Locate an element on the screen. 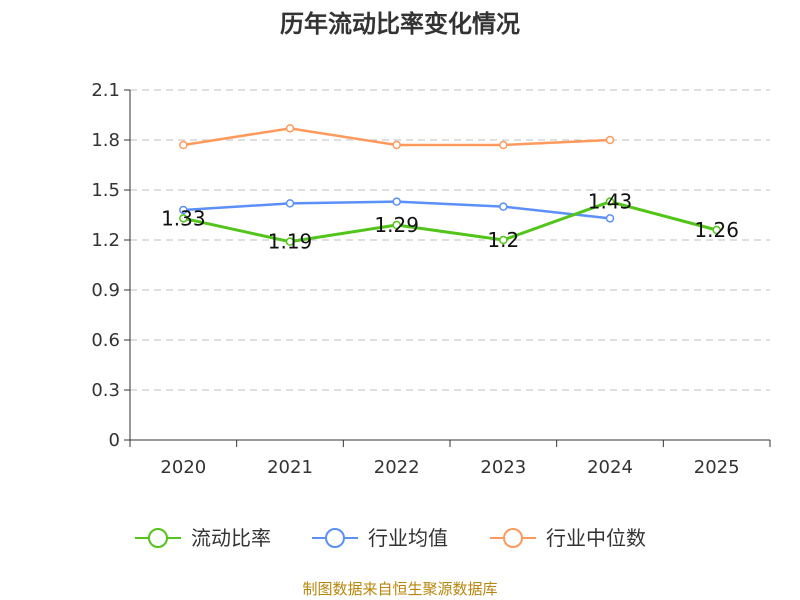  x-tick-label: 2024 is located at coordinates (610, 467).